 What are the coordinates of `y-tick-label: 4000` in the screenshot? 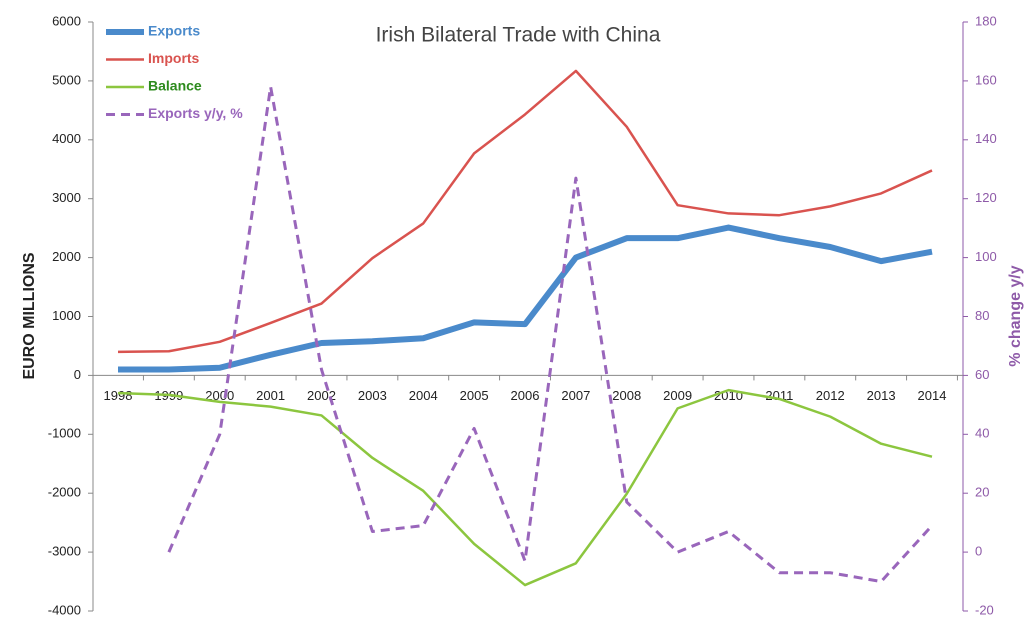 It's located at (66, 138).